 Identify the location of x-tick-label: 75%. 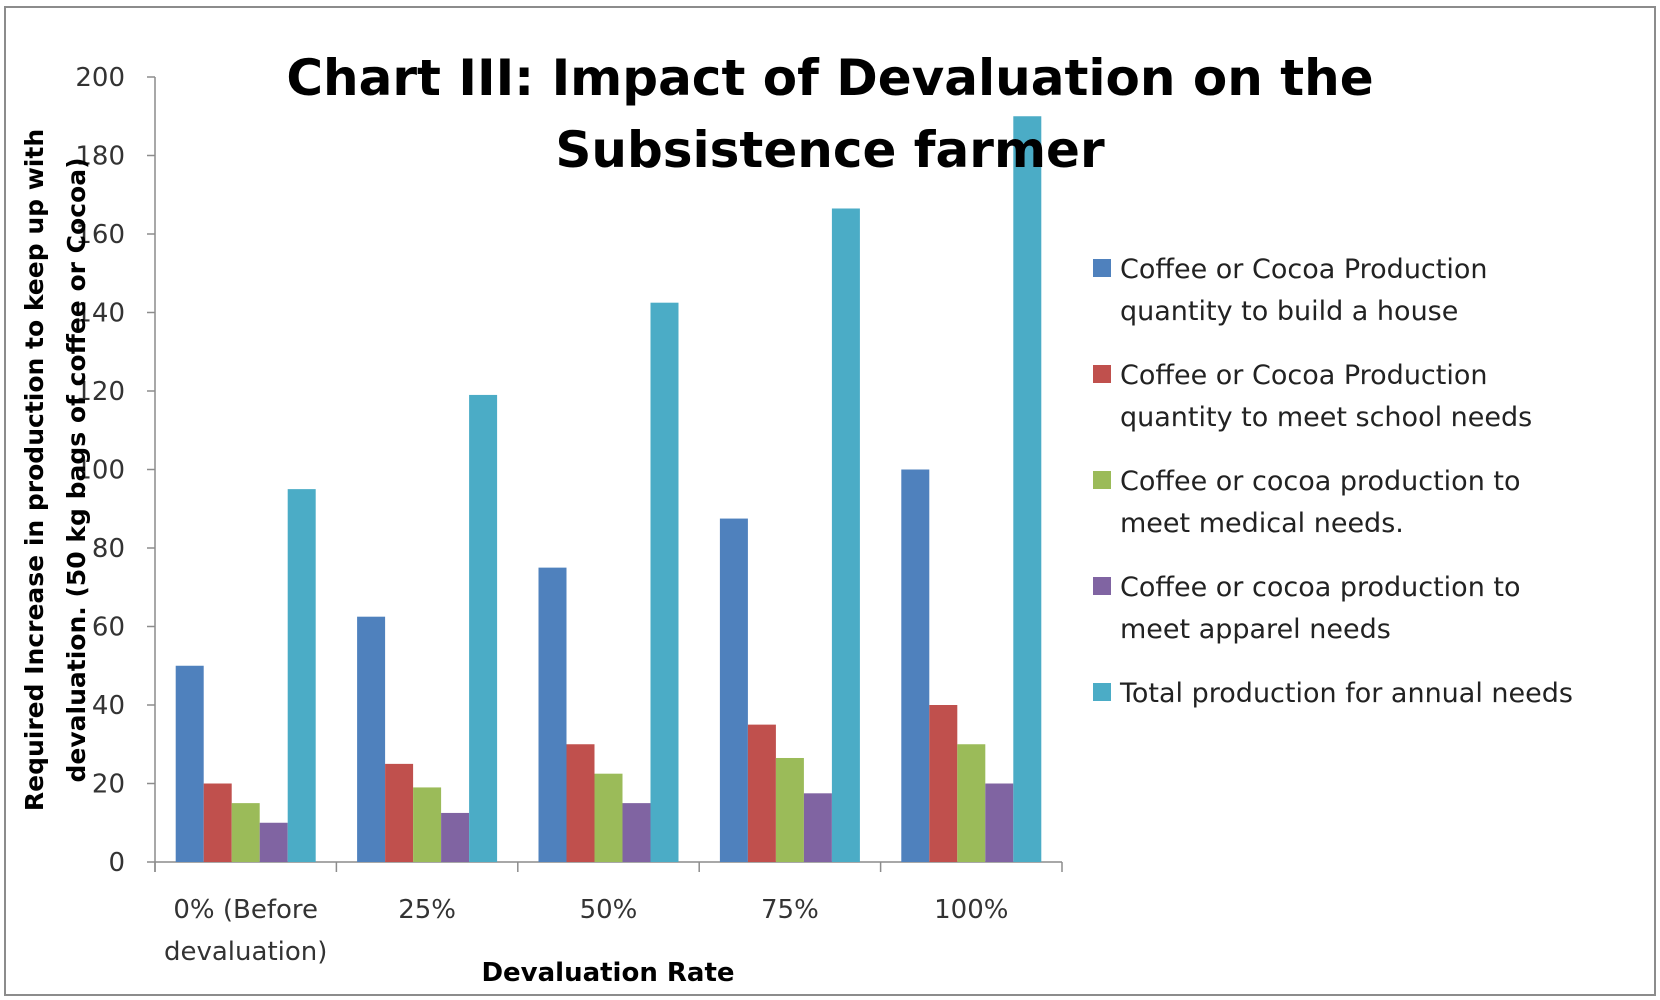
(790, 910).